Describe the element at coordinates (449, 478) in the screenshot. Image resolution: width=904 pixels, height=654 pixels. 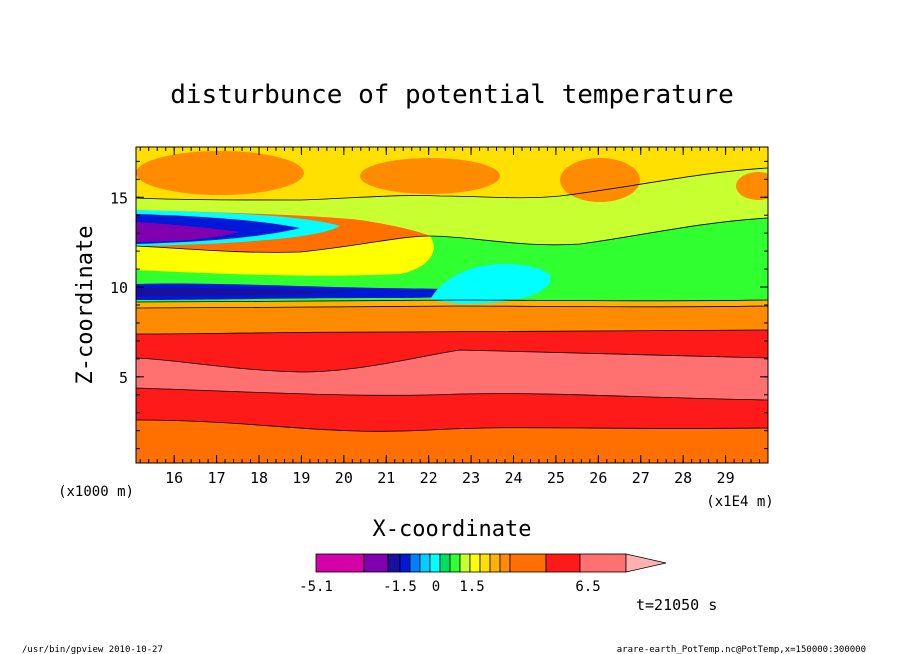
I see `x-tick-labels: 16 17 18 19 20 21 22 23 24 25 26 27 28 29` at that location.